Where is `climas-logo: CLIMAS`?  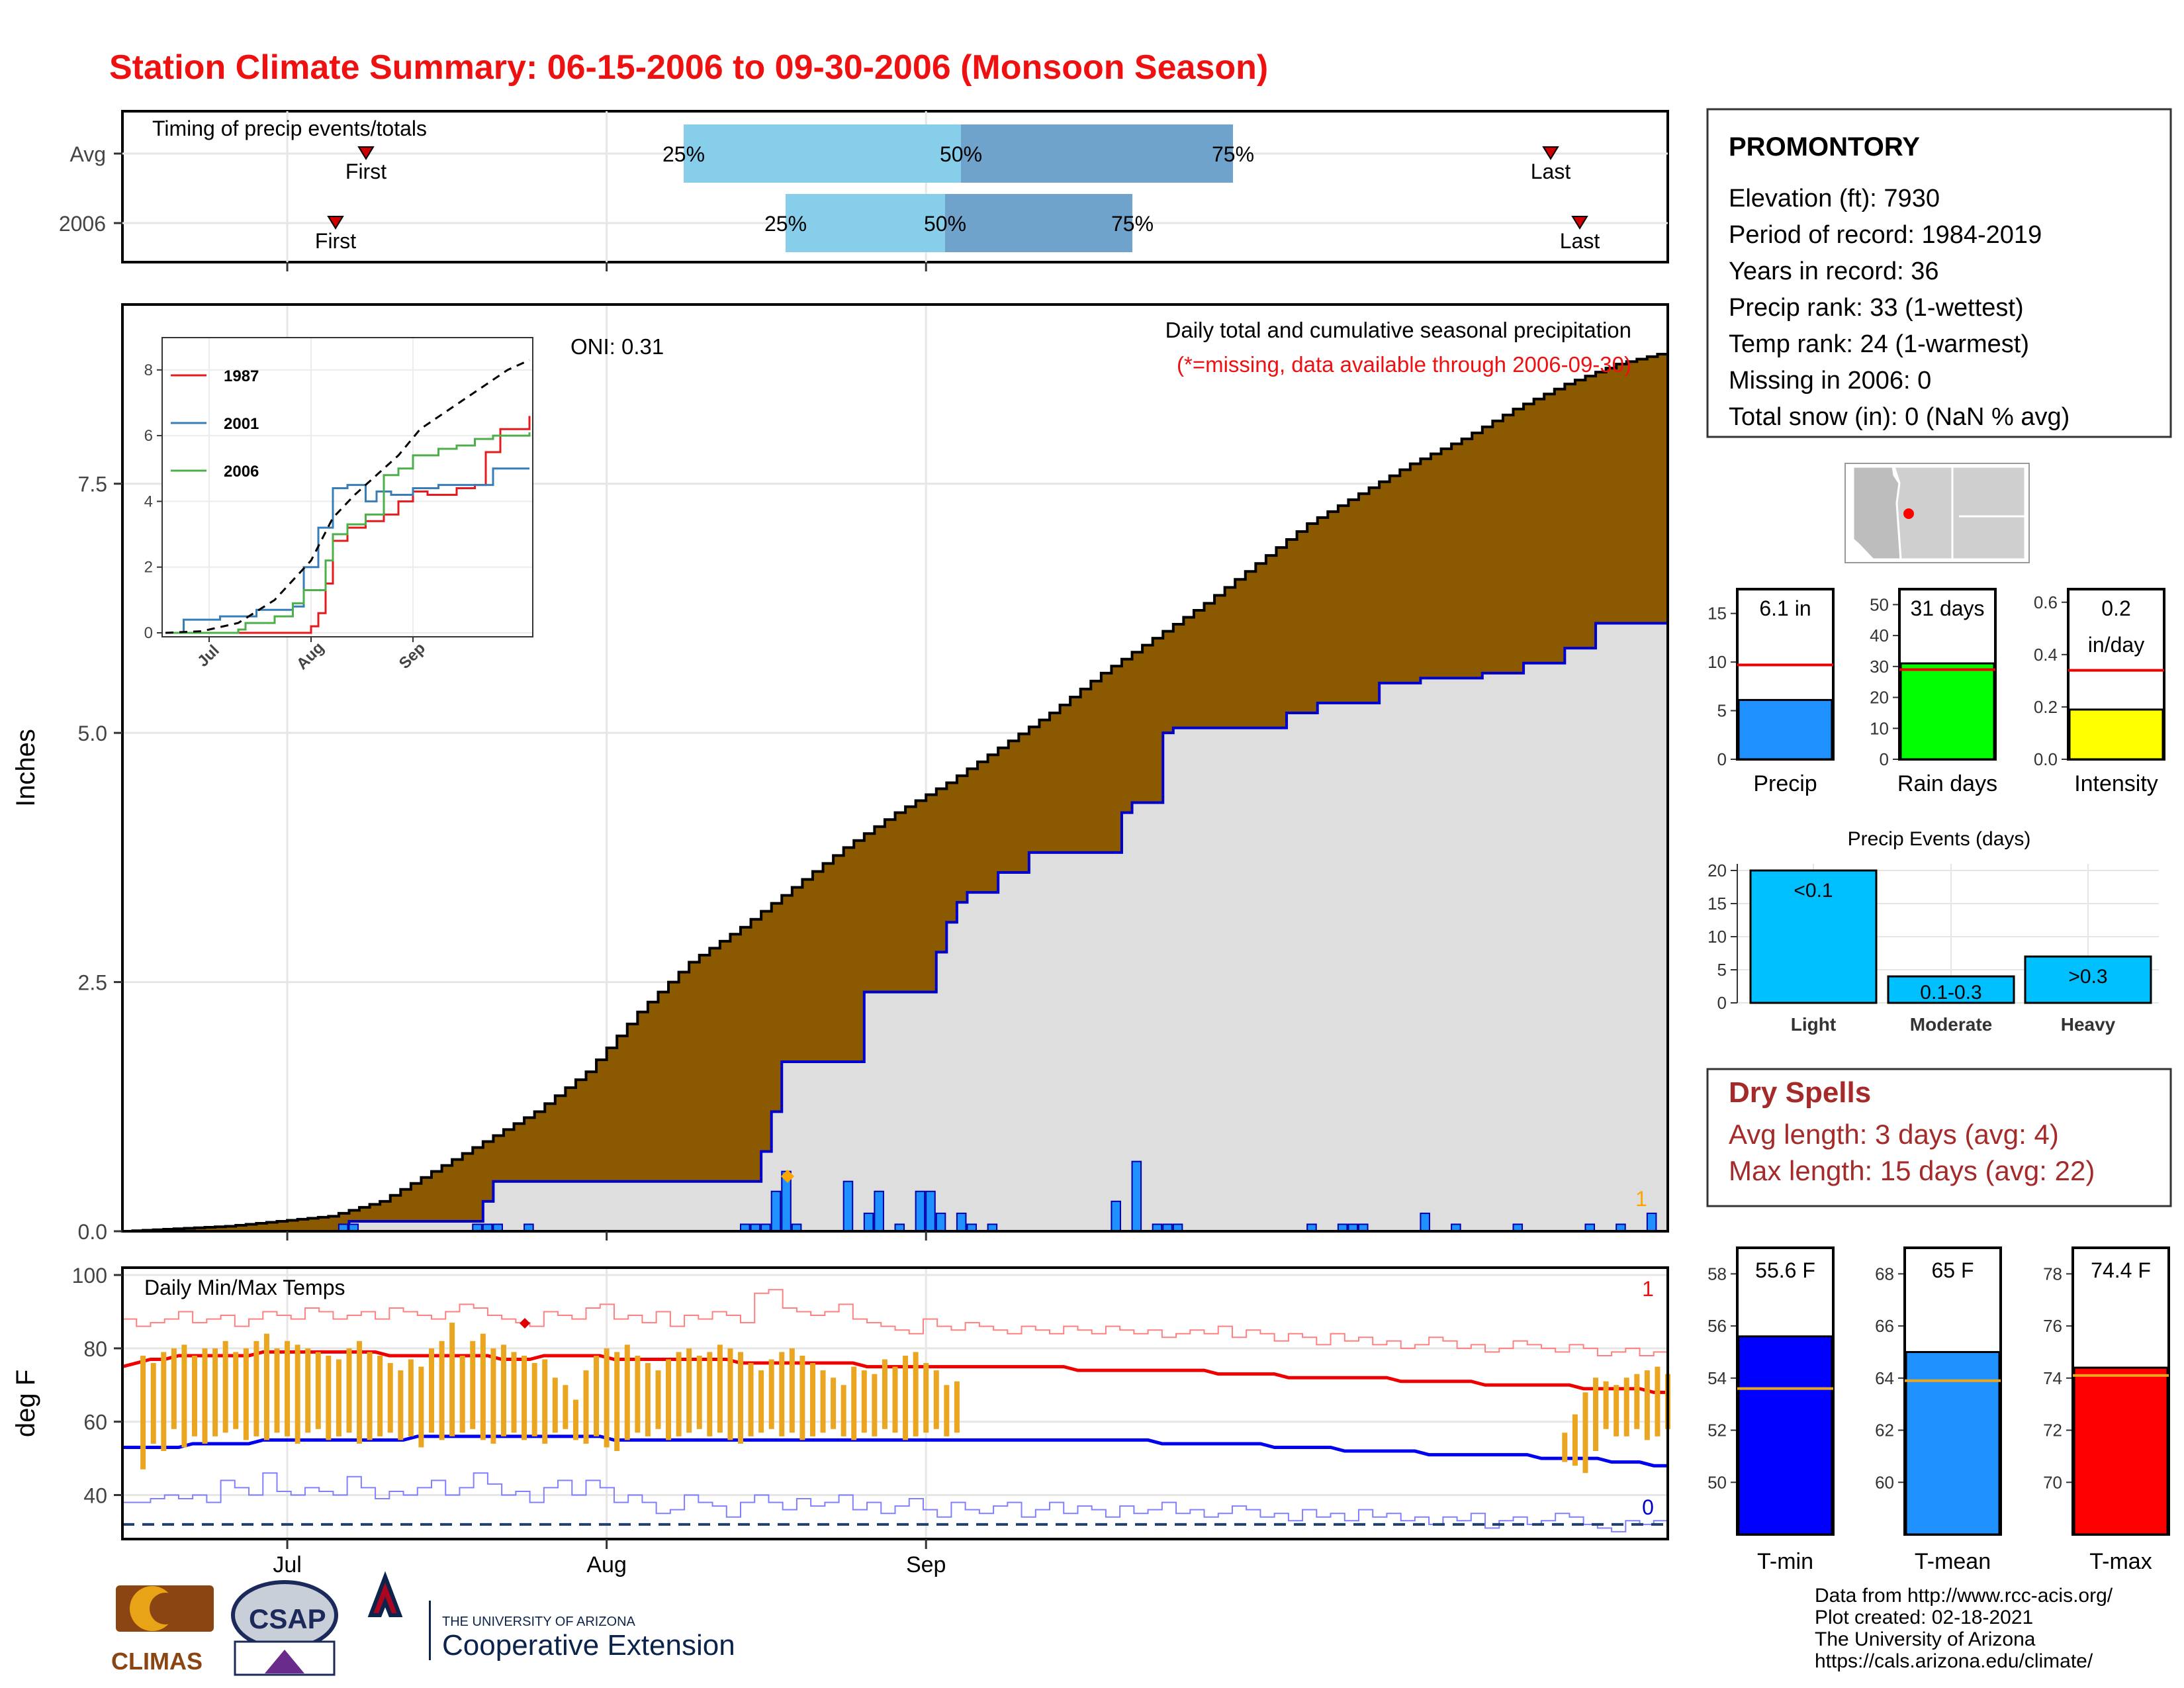
climas-logo: CLIMAS is located at coordinates (162, 1630).